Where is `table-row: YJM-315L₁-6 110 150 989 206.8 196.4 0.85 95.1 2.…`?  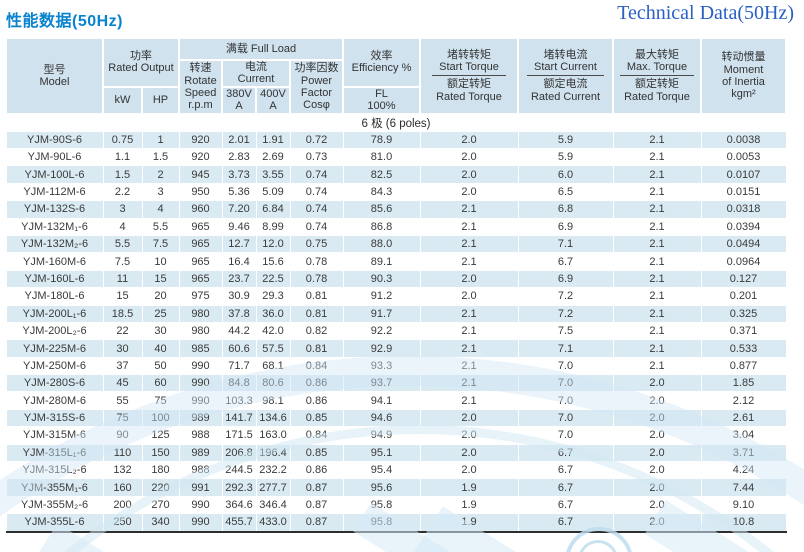 table-row: YJM-315L₁-6 110 150 989 206.8 196.4 0.85 95.1 2.… is located at coordinates (396, 453).